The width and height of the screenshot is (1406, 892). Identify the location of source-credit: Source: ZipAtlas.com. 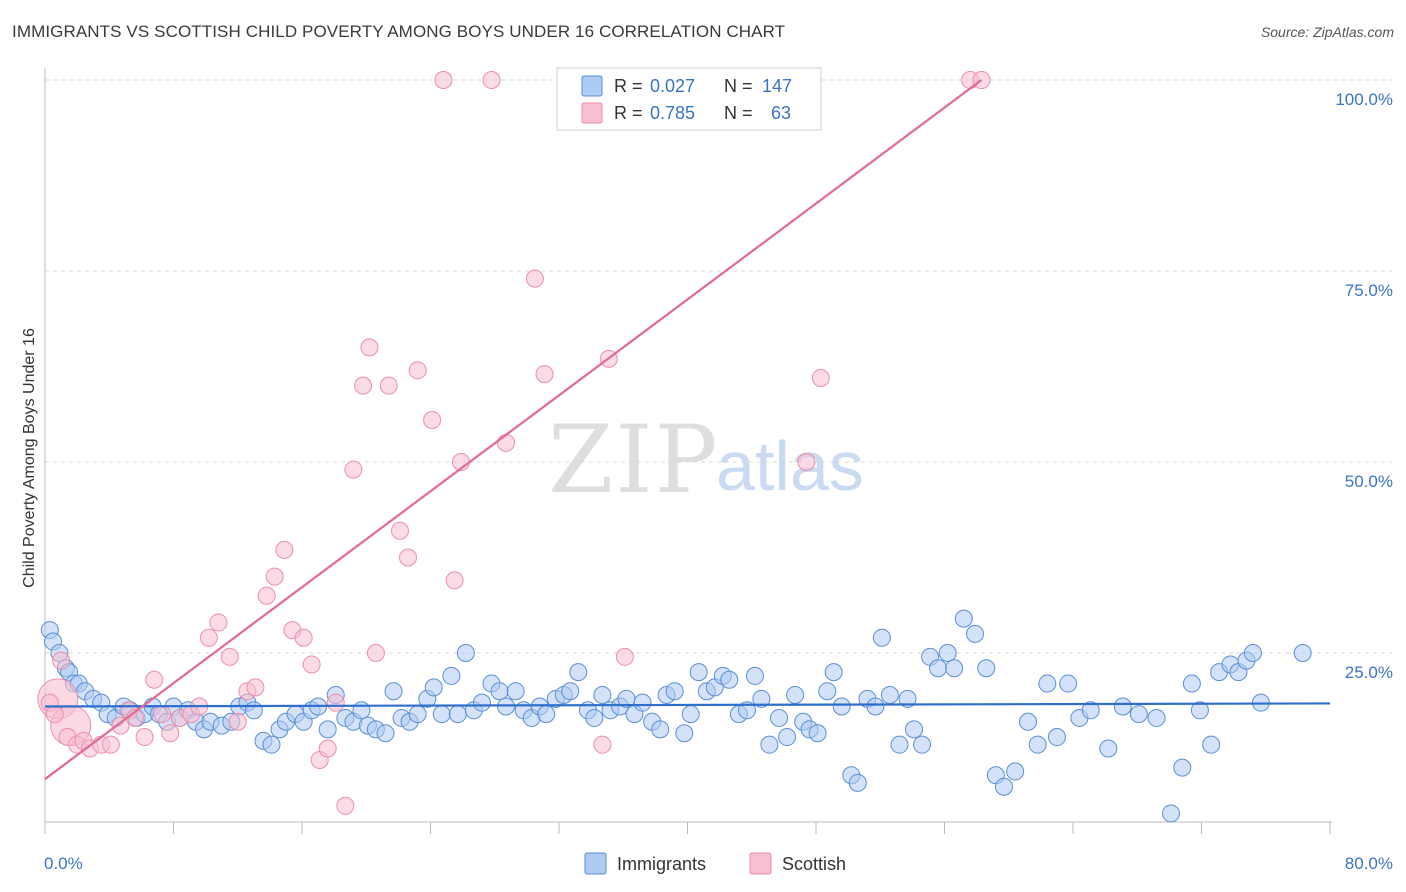
(1327, 32).